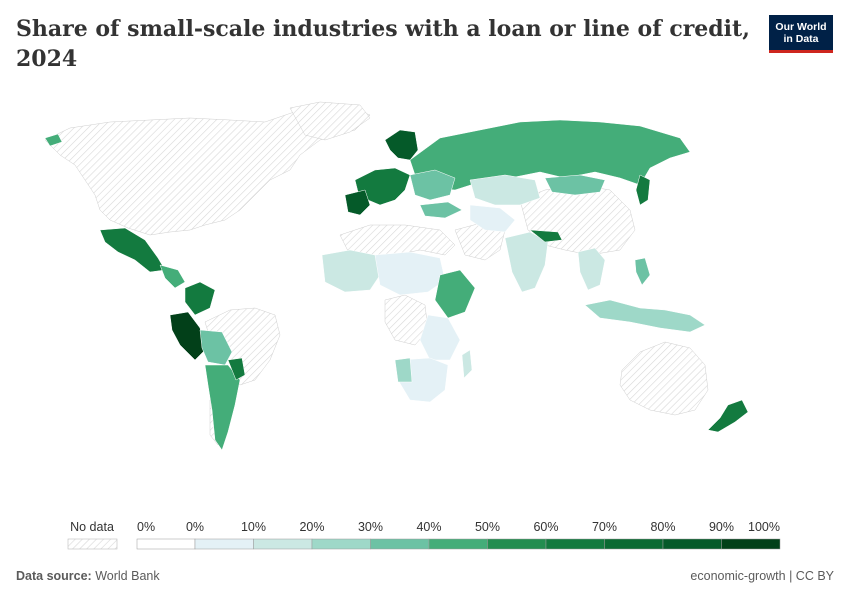  I want to click on region-eastern-europe, so click(432, 185).